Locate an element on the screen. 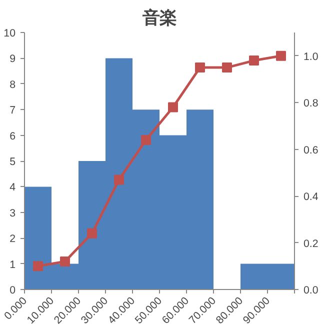 Image resolution: width=321 pixels, height=330 pixels. y2-tick-label: 0.6 is located at coordinates (311, 150).